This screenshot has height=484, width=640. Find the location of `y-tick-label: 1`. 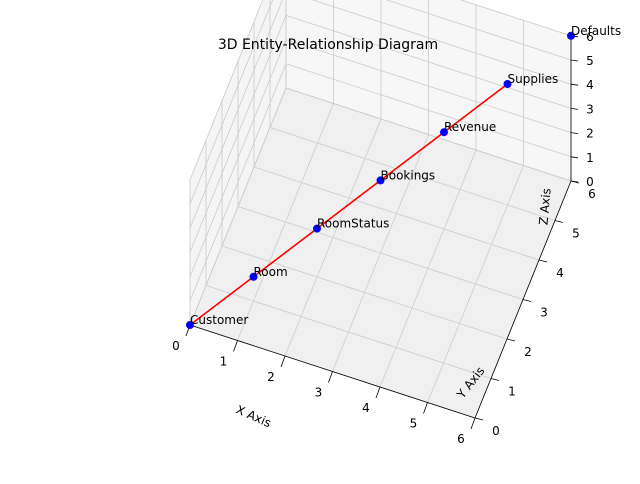

y-tick-label: 1 is located at coordinates (512, 392).